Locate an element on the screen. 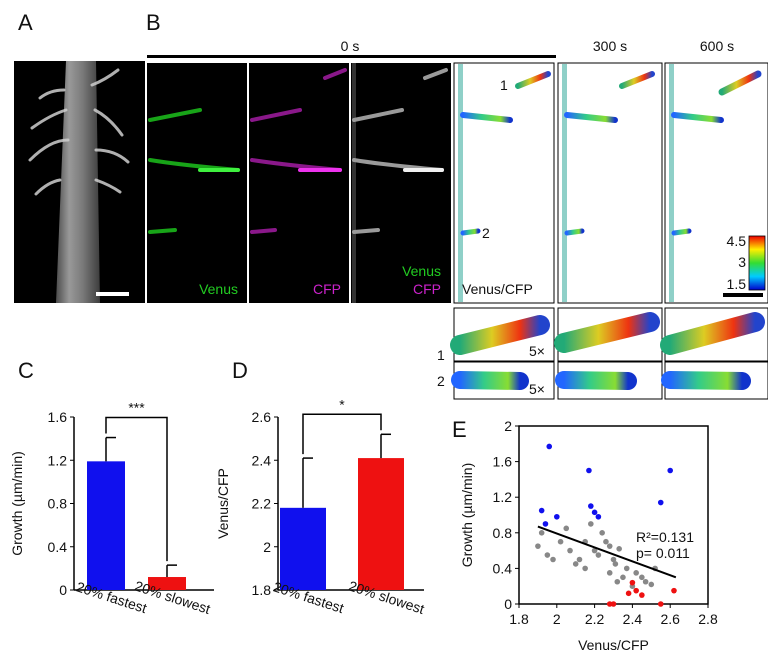 This screenshot has width=768, height=669. colorbar-tick-max: 4.5 is located at coordinates (737, 241).